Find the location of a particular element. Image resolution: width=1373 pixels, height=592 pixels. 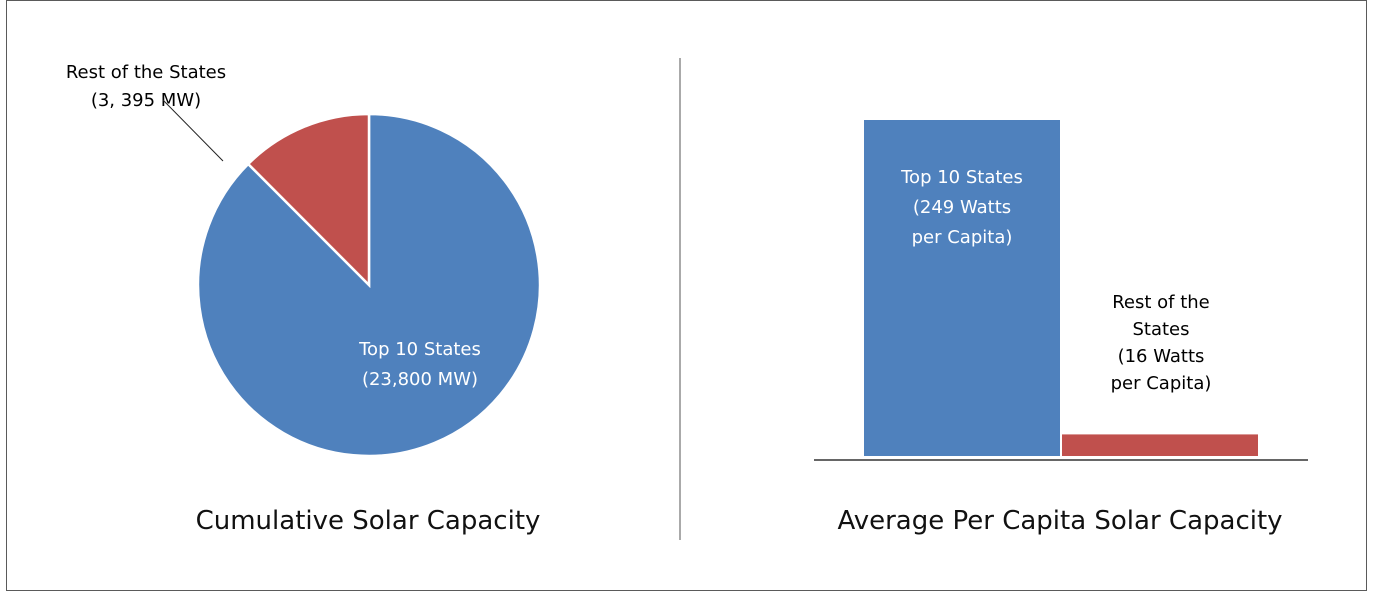

bar-chart-title: Average Per Capita Solar Capacity is located at coordinates (1059, 521).